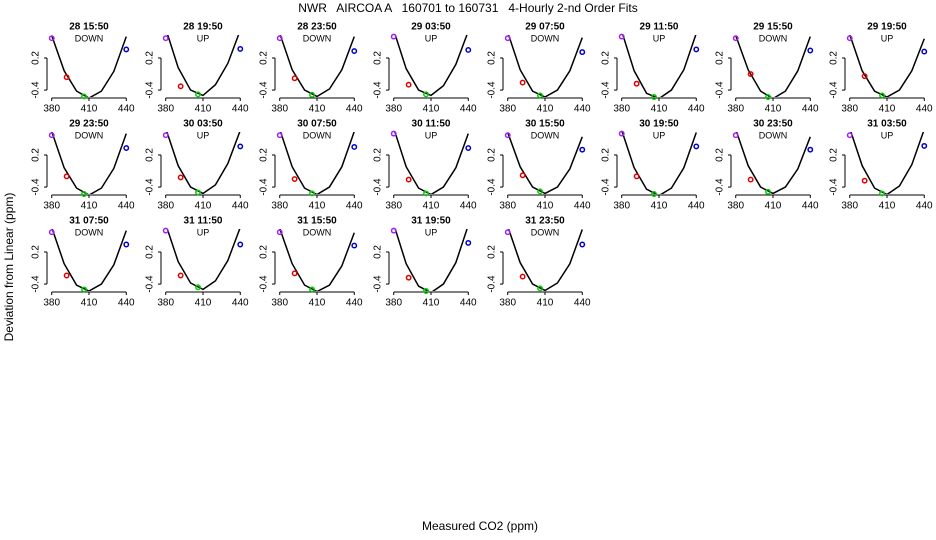  What do you see at coordinates (480, 526) in the screenshot?
I see `x-axis-label: Measured CO2 (ppm)` at bounding box center [480, 526].